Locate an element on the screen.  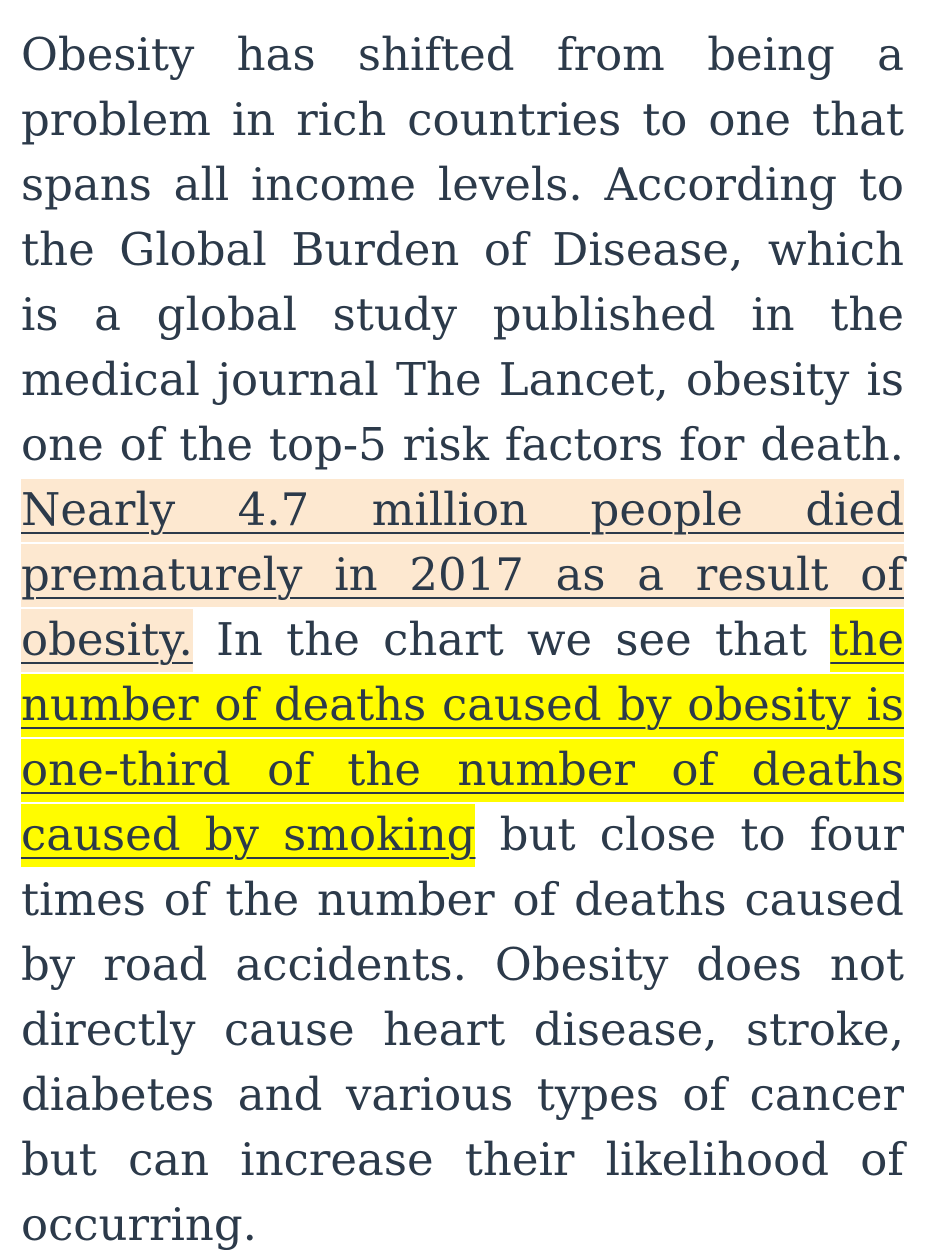
paragraph-text-chart-intro: In the chart we see that is located at coordinates (511, 639).